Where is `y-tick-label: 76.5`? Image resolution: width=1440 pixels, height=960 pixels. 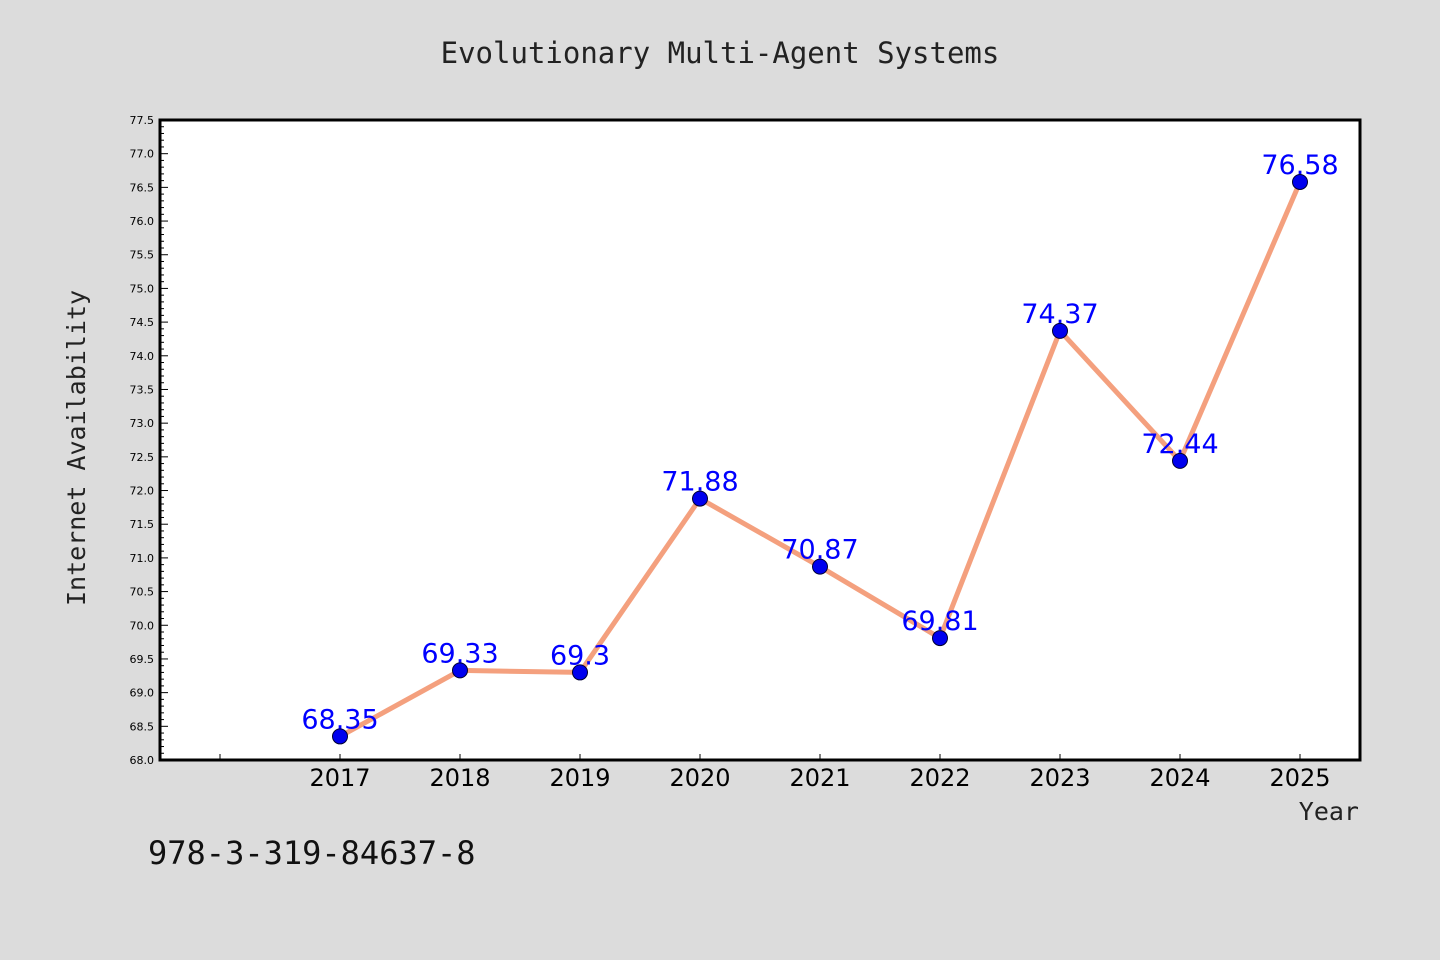 y-tick-label: 76.5 is located at coordinates (142, 187).